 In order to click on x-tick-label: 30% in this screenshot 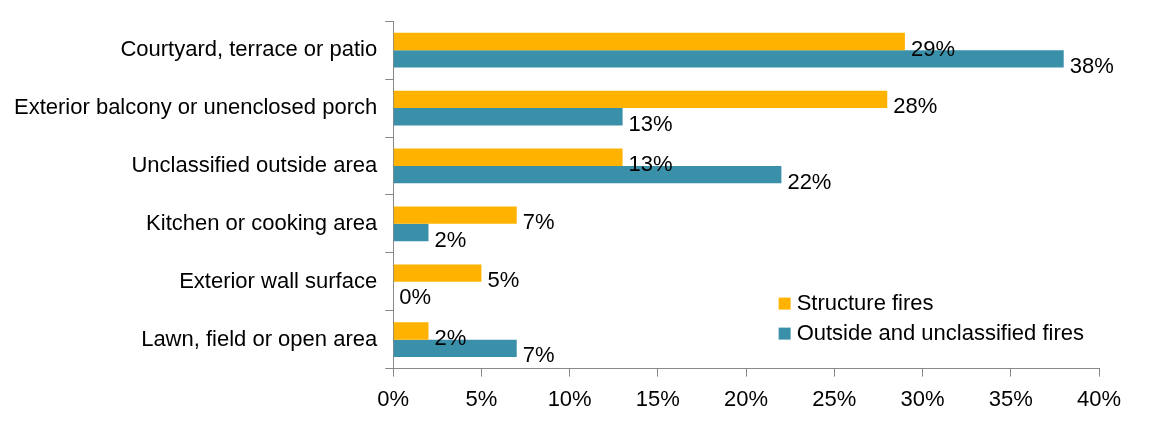, I will do `click(922, 398)`.